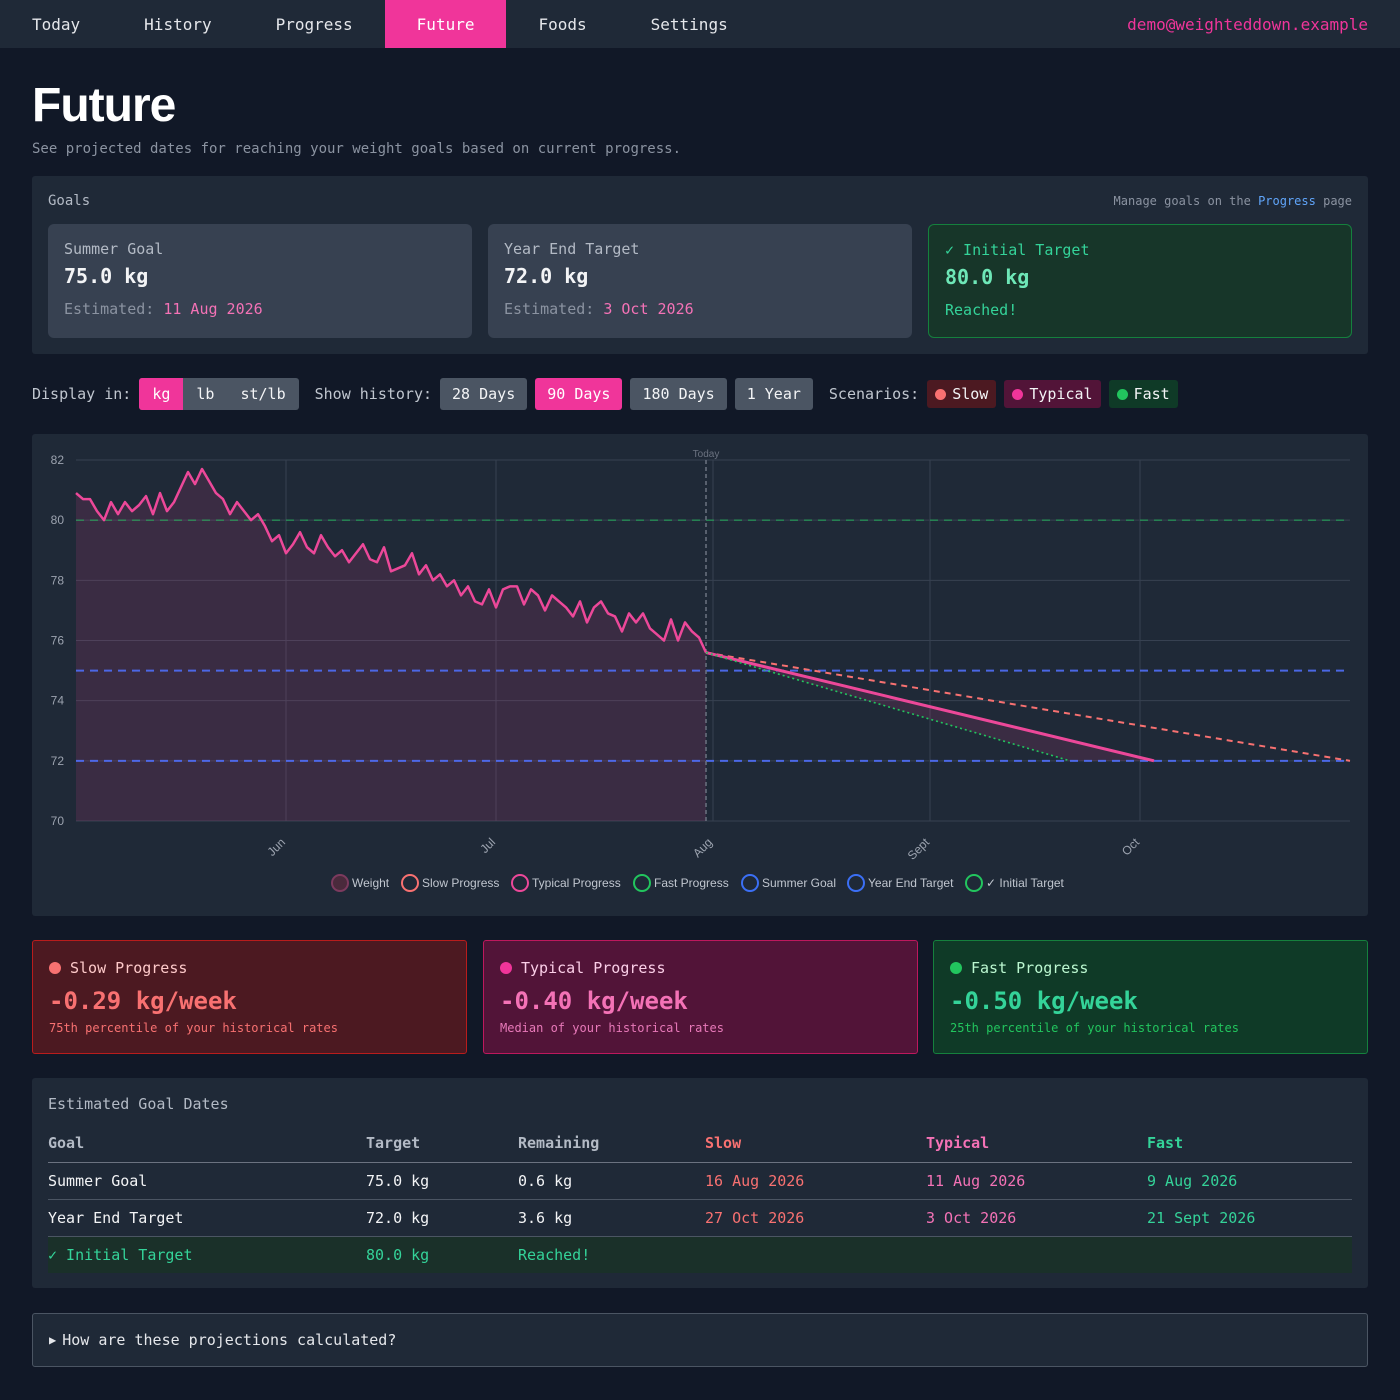  I want to click on legend-label: Slow Progress, so click(460, 883).